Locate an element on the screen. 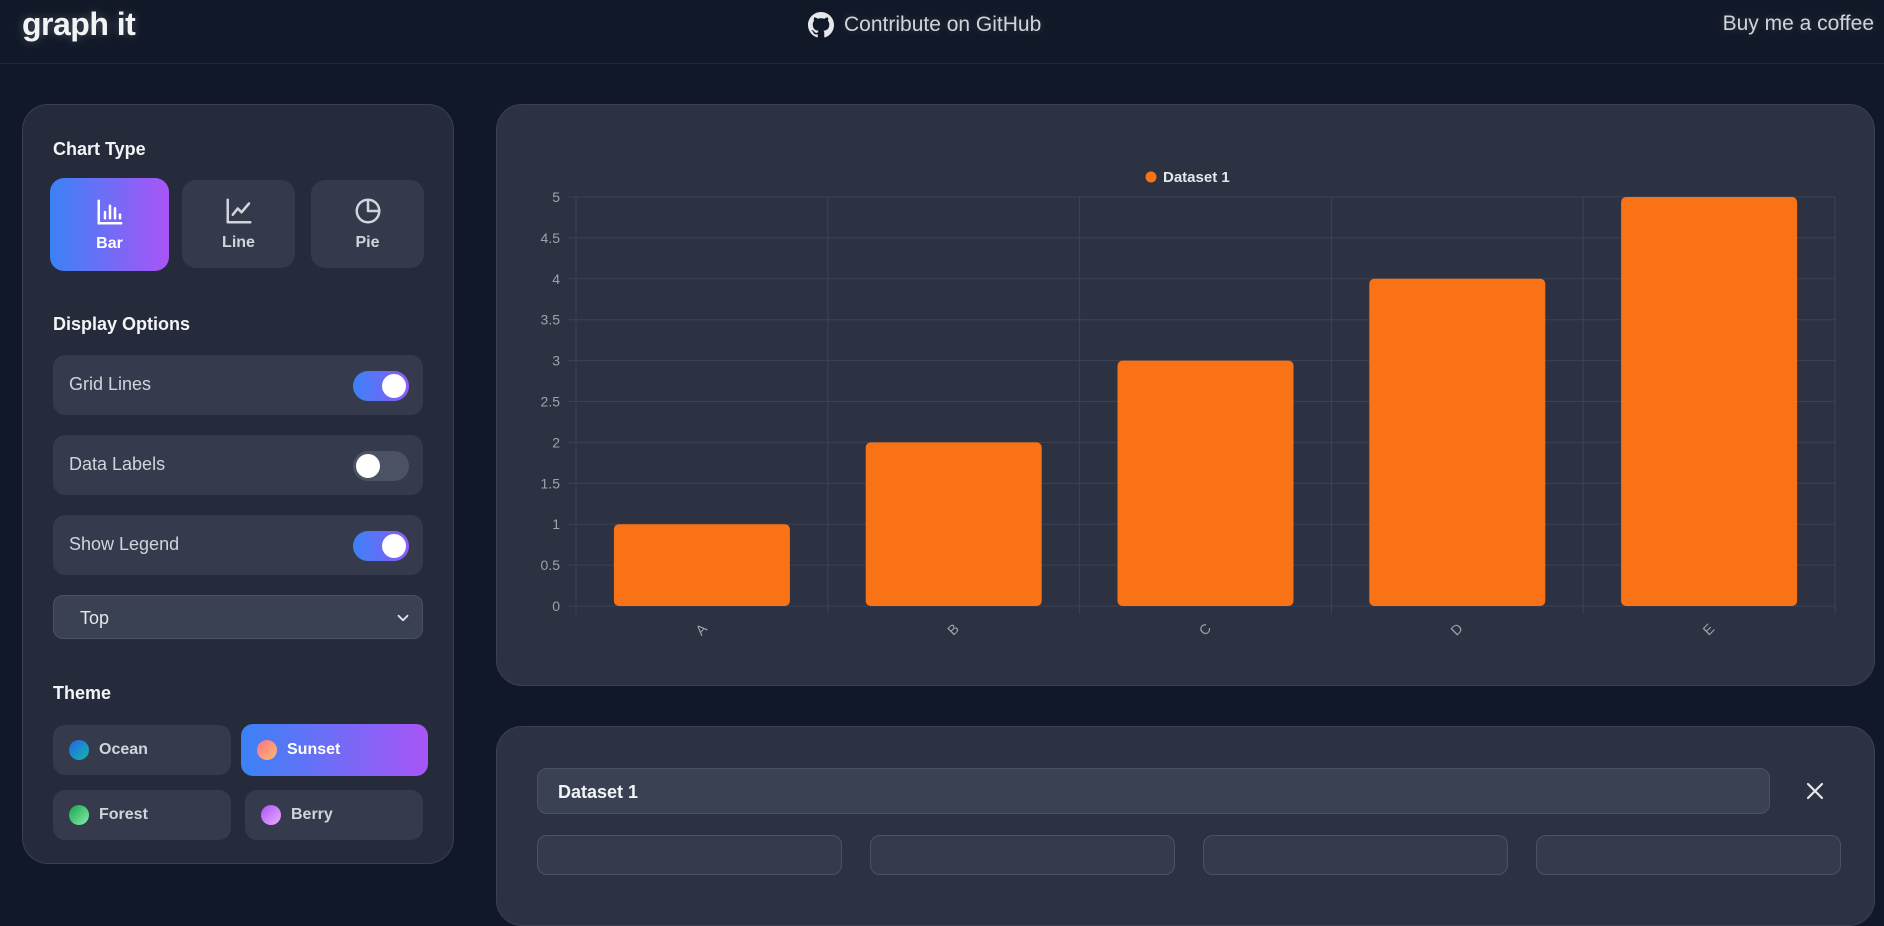  github-link: Contribute on GitHub is located at coordinates (924, 25).